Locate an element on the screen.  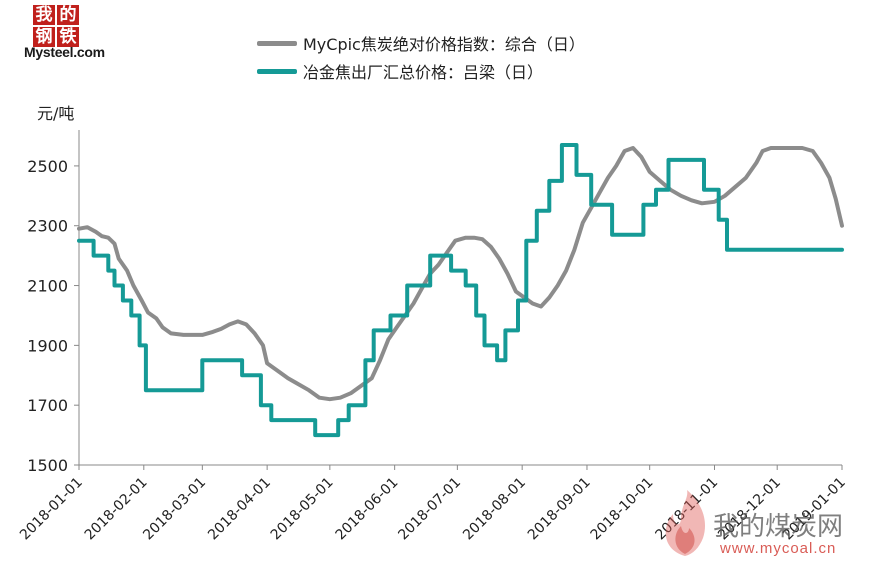
y-tick-label: 2300 is located at coordinates (47, 226).